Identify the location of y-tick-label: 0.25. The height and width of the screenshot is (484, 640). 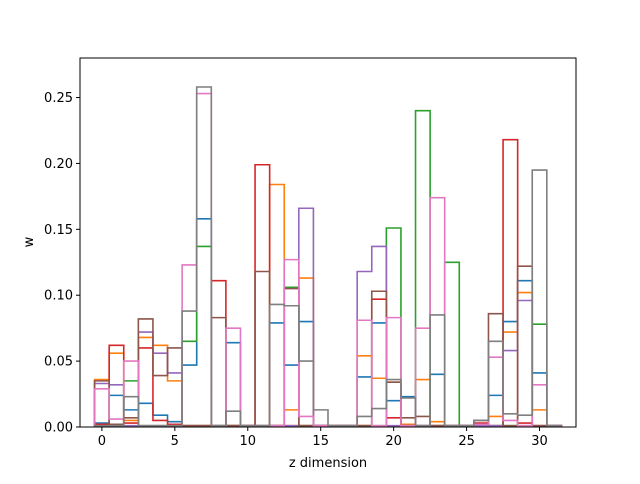
(58, 98).